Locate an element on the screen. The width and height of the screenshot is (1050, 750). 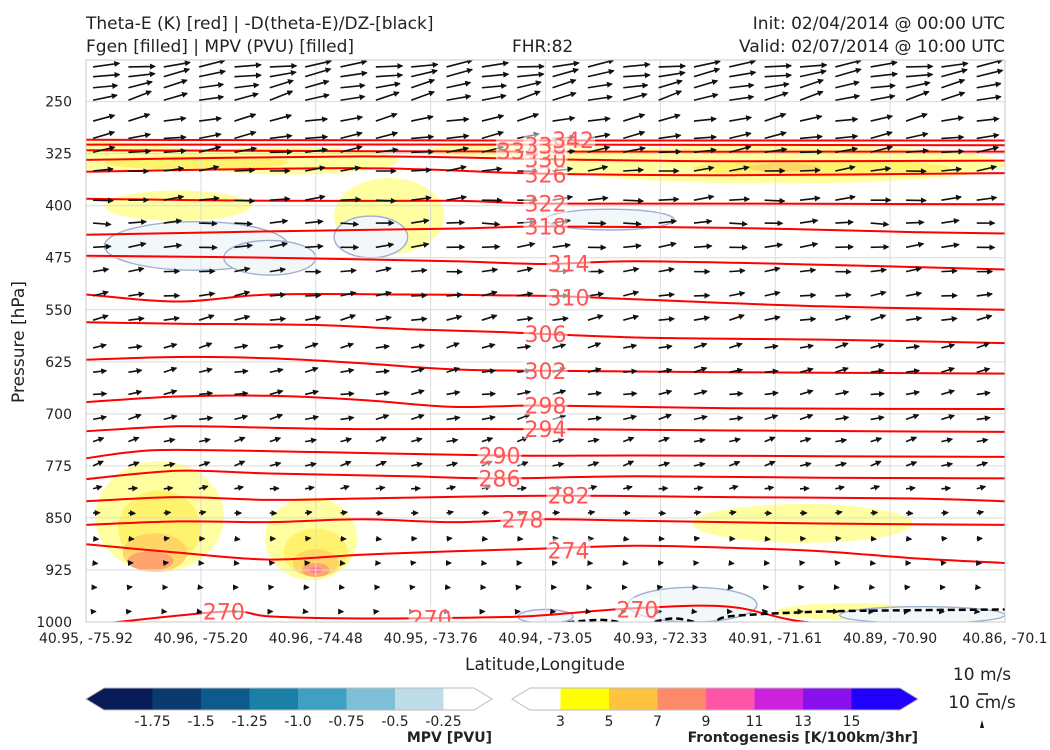
colorbar-tick-label: -1.75 is located at coordinates (152, 722).